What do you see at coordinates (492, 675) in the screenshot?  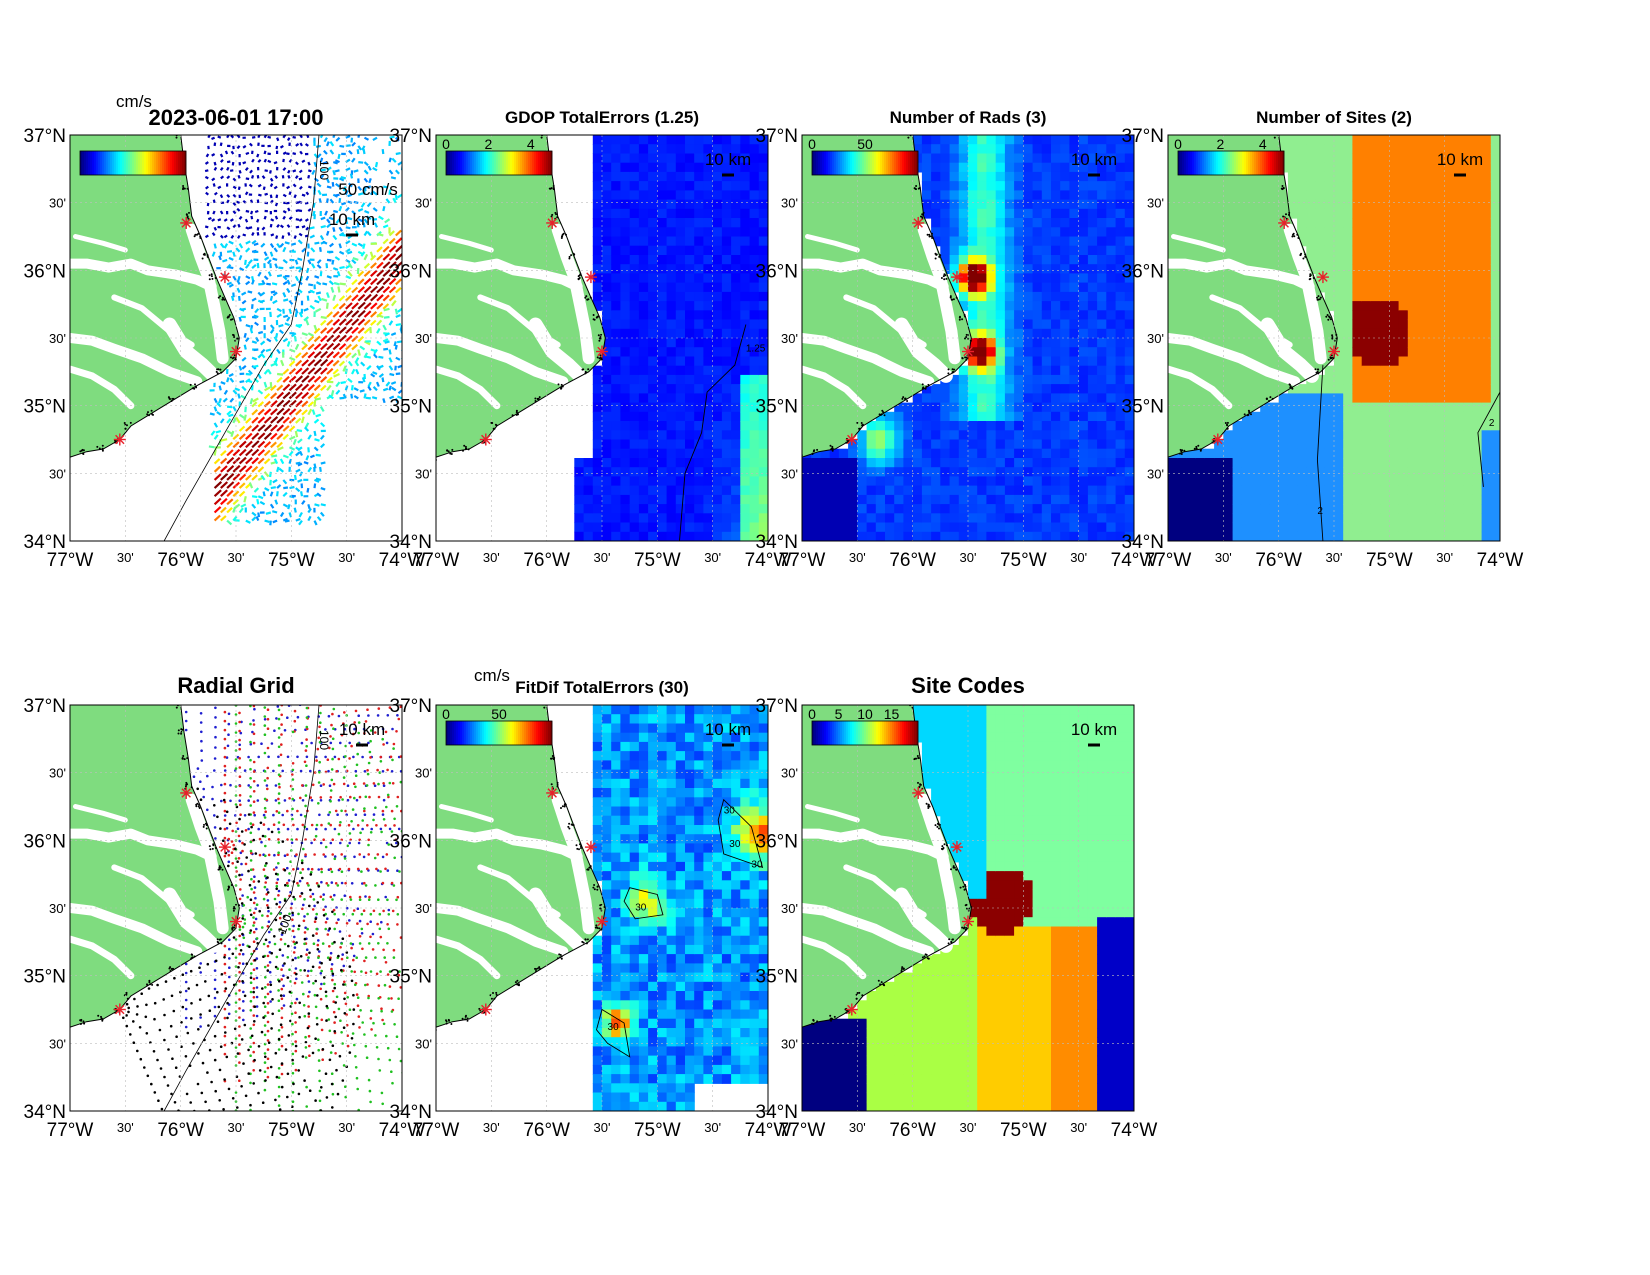 I see `colorbar-unit: cm/s` at bounding box center [492, 675].